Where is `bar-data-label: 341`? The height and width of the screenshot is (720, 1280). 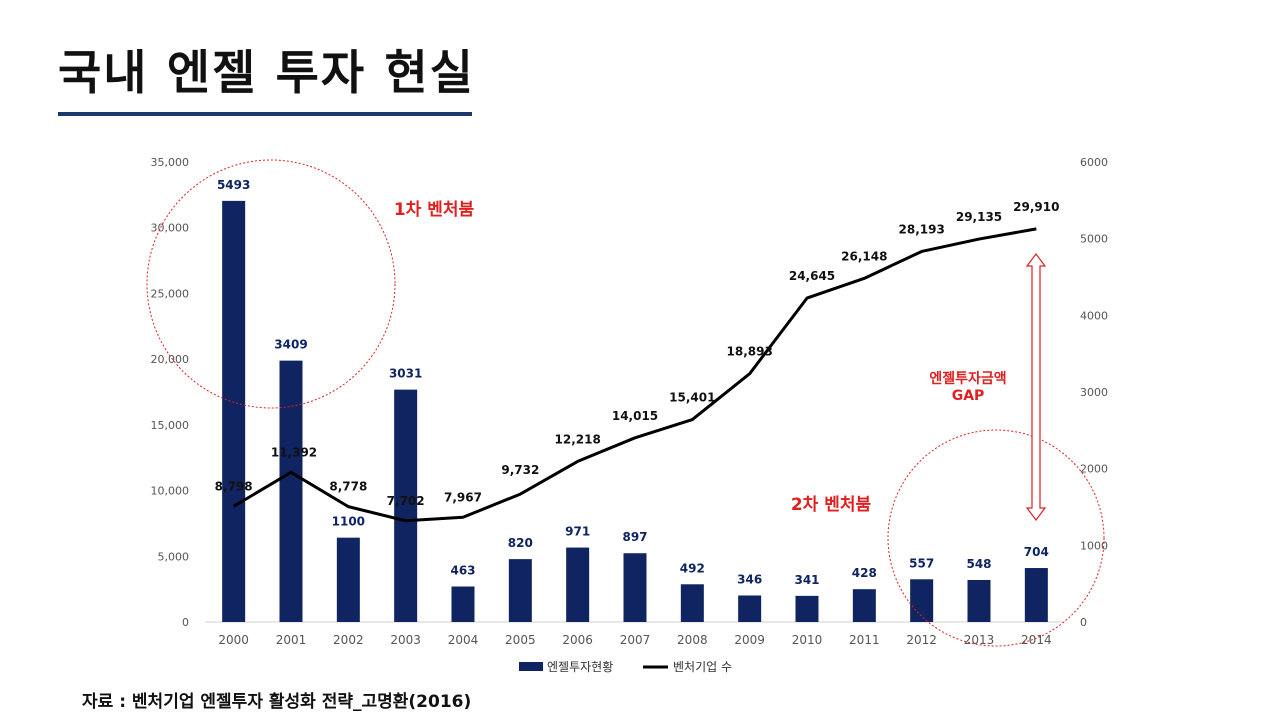
bar-data-label: 341 is located at coordinates (806, 580).